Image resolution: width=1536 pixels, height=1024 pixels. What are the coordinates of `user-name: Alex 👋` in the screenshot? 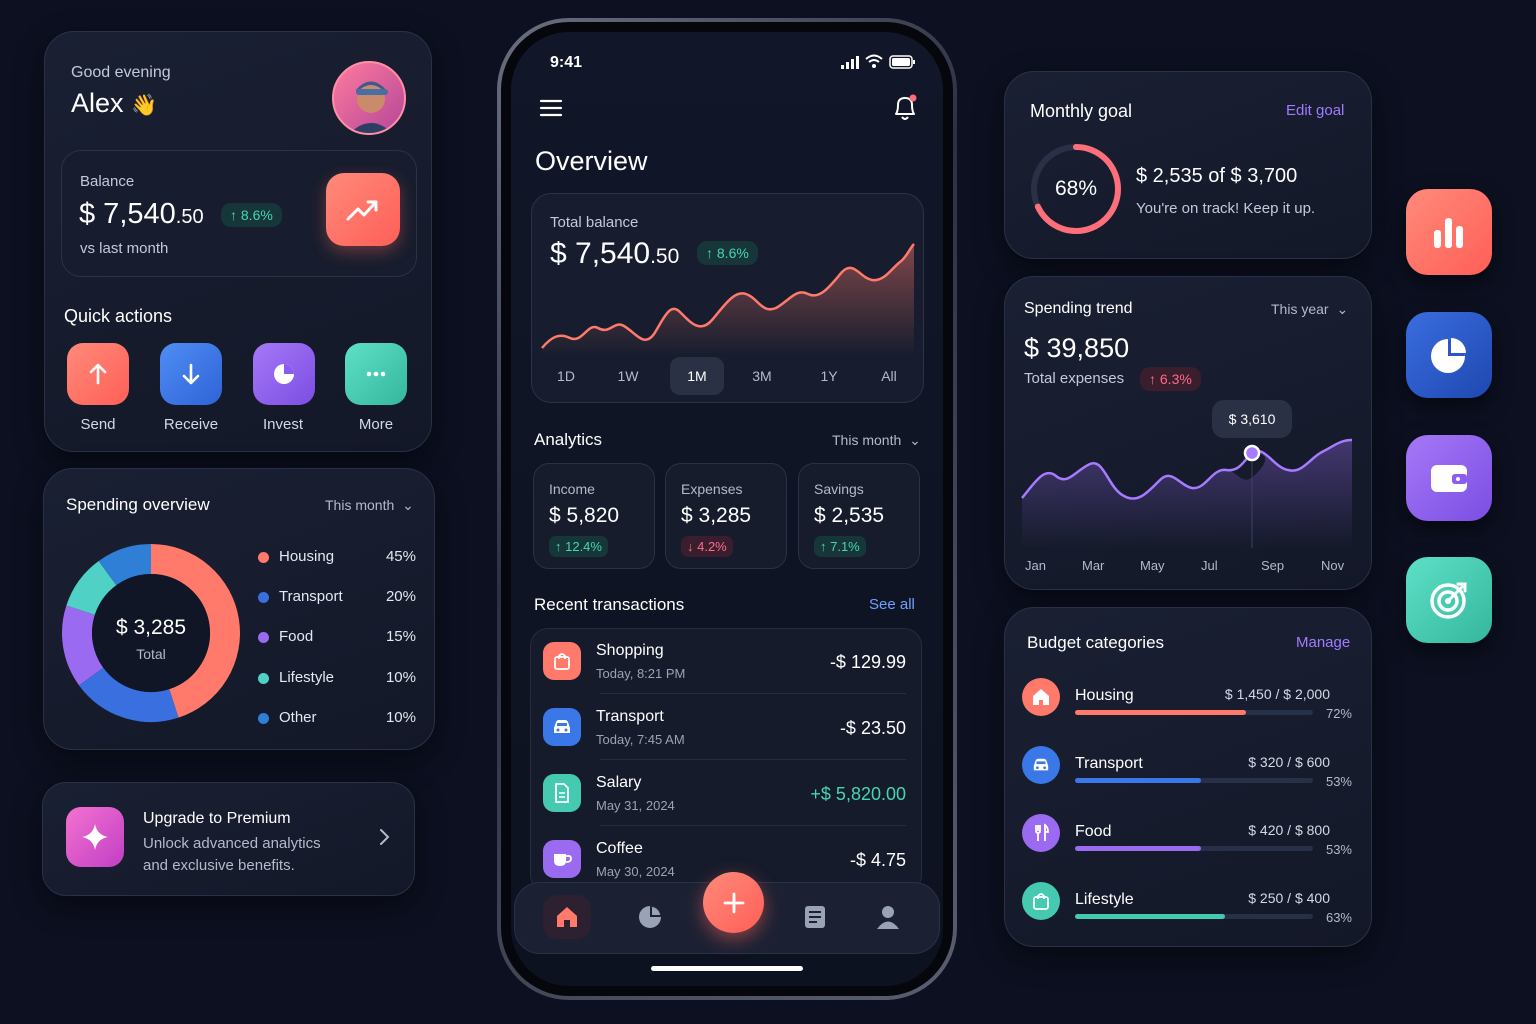 It's located at (114, 103).